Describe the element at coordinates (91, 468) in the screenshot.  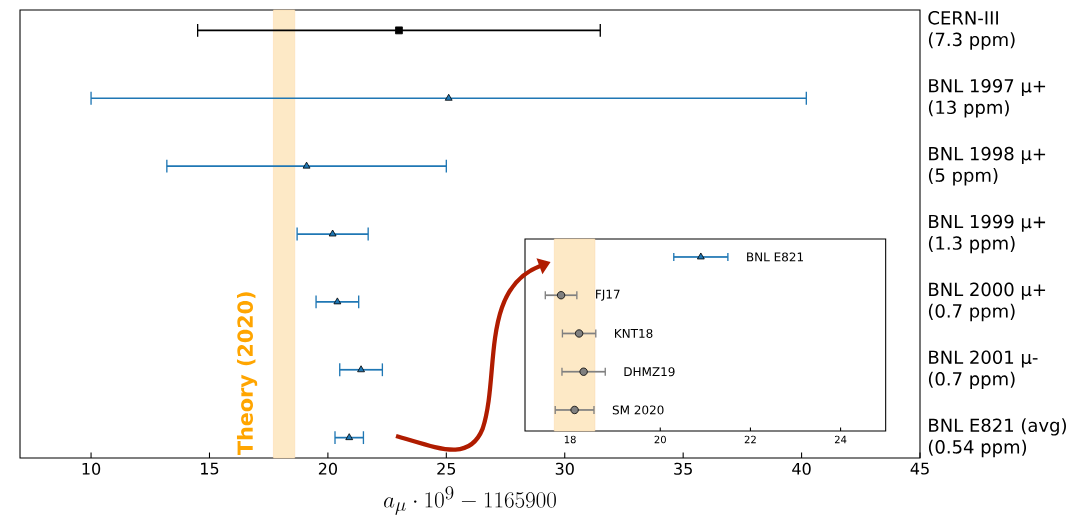
I see `x-tick-label: 10` at that location.